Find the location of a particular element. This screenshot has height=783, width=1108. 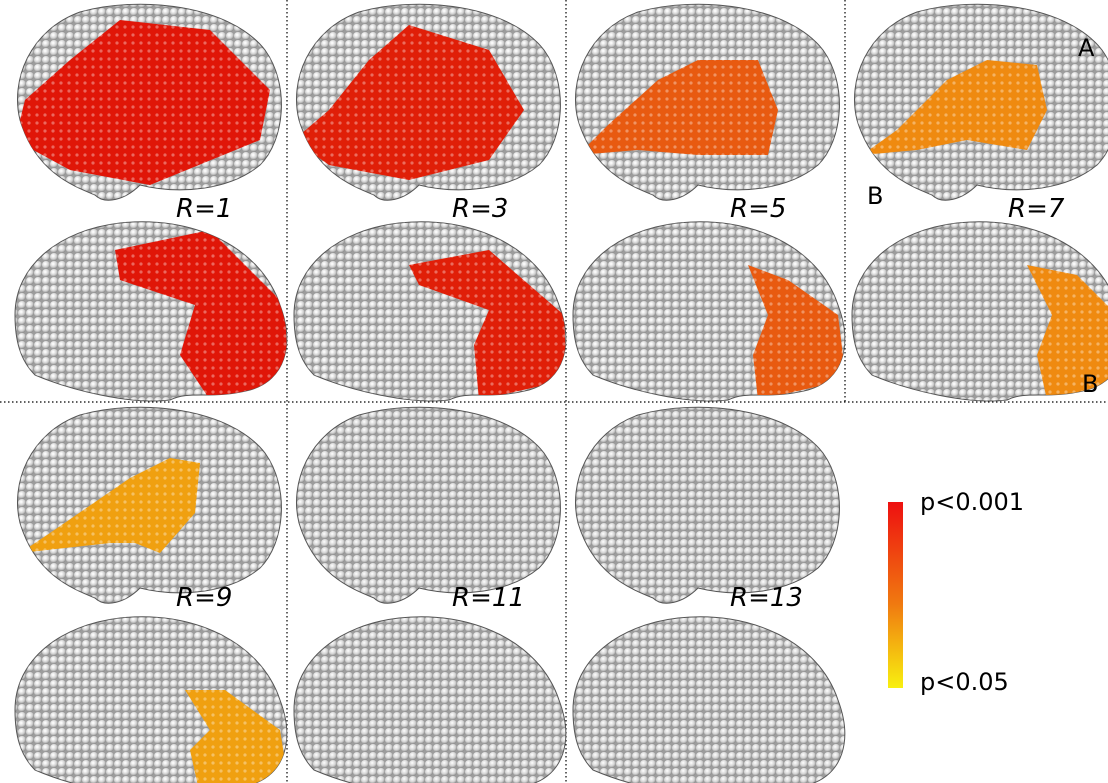

panel-label: R=3 is located at coordinates (480, 209).